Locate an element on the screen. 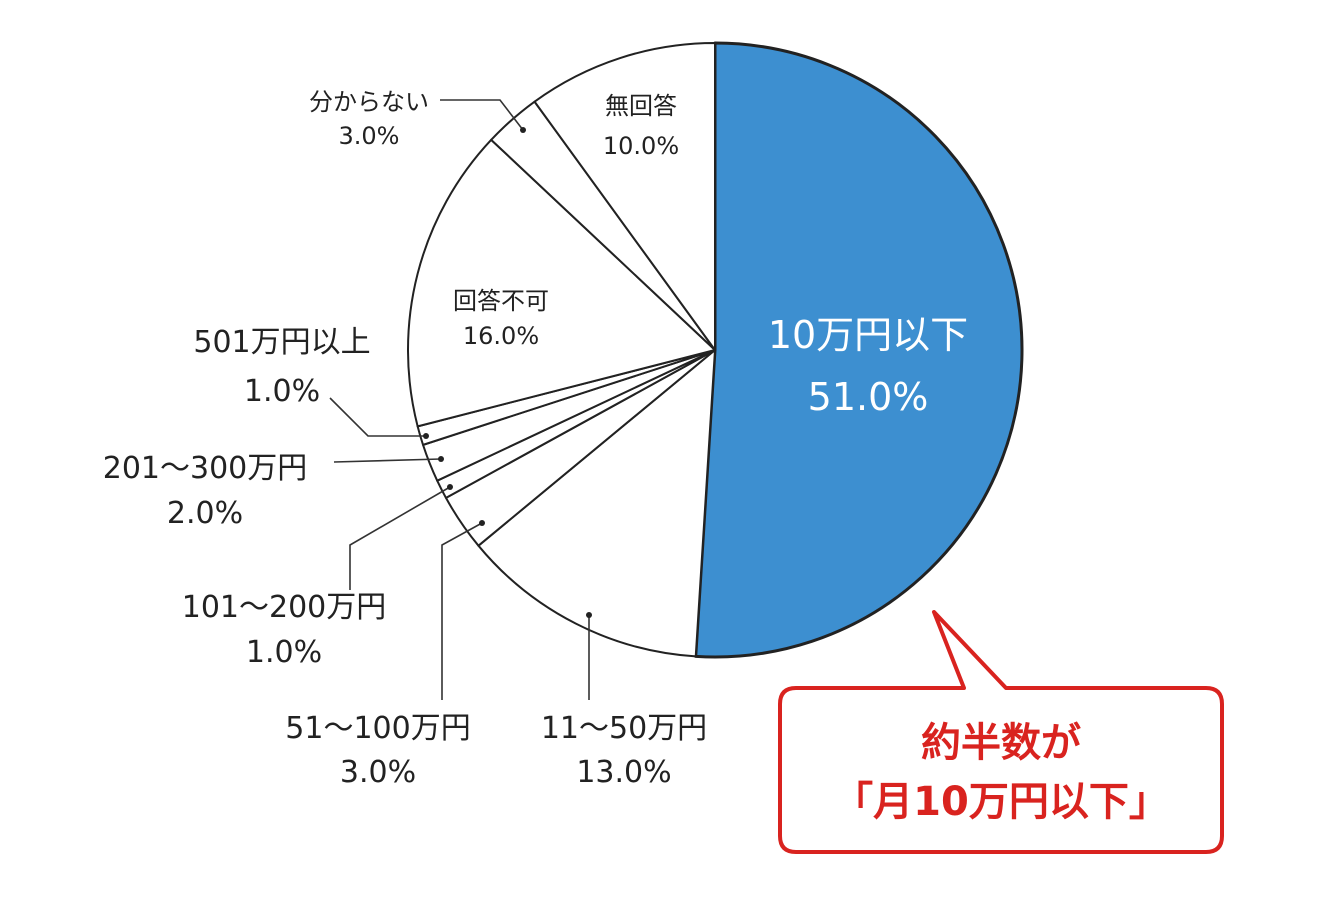 The image size is (1330, 902). slice-7-value-label: 3.0% is located at coordinates (369, 136).